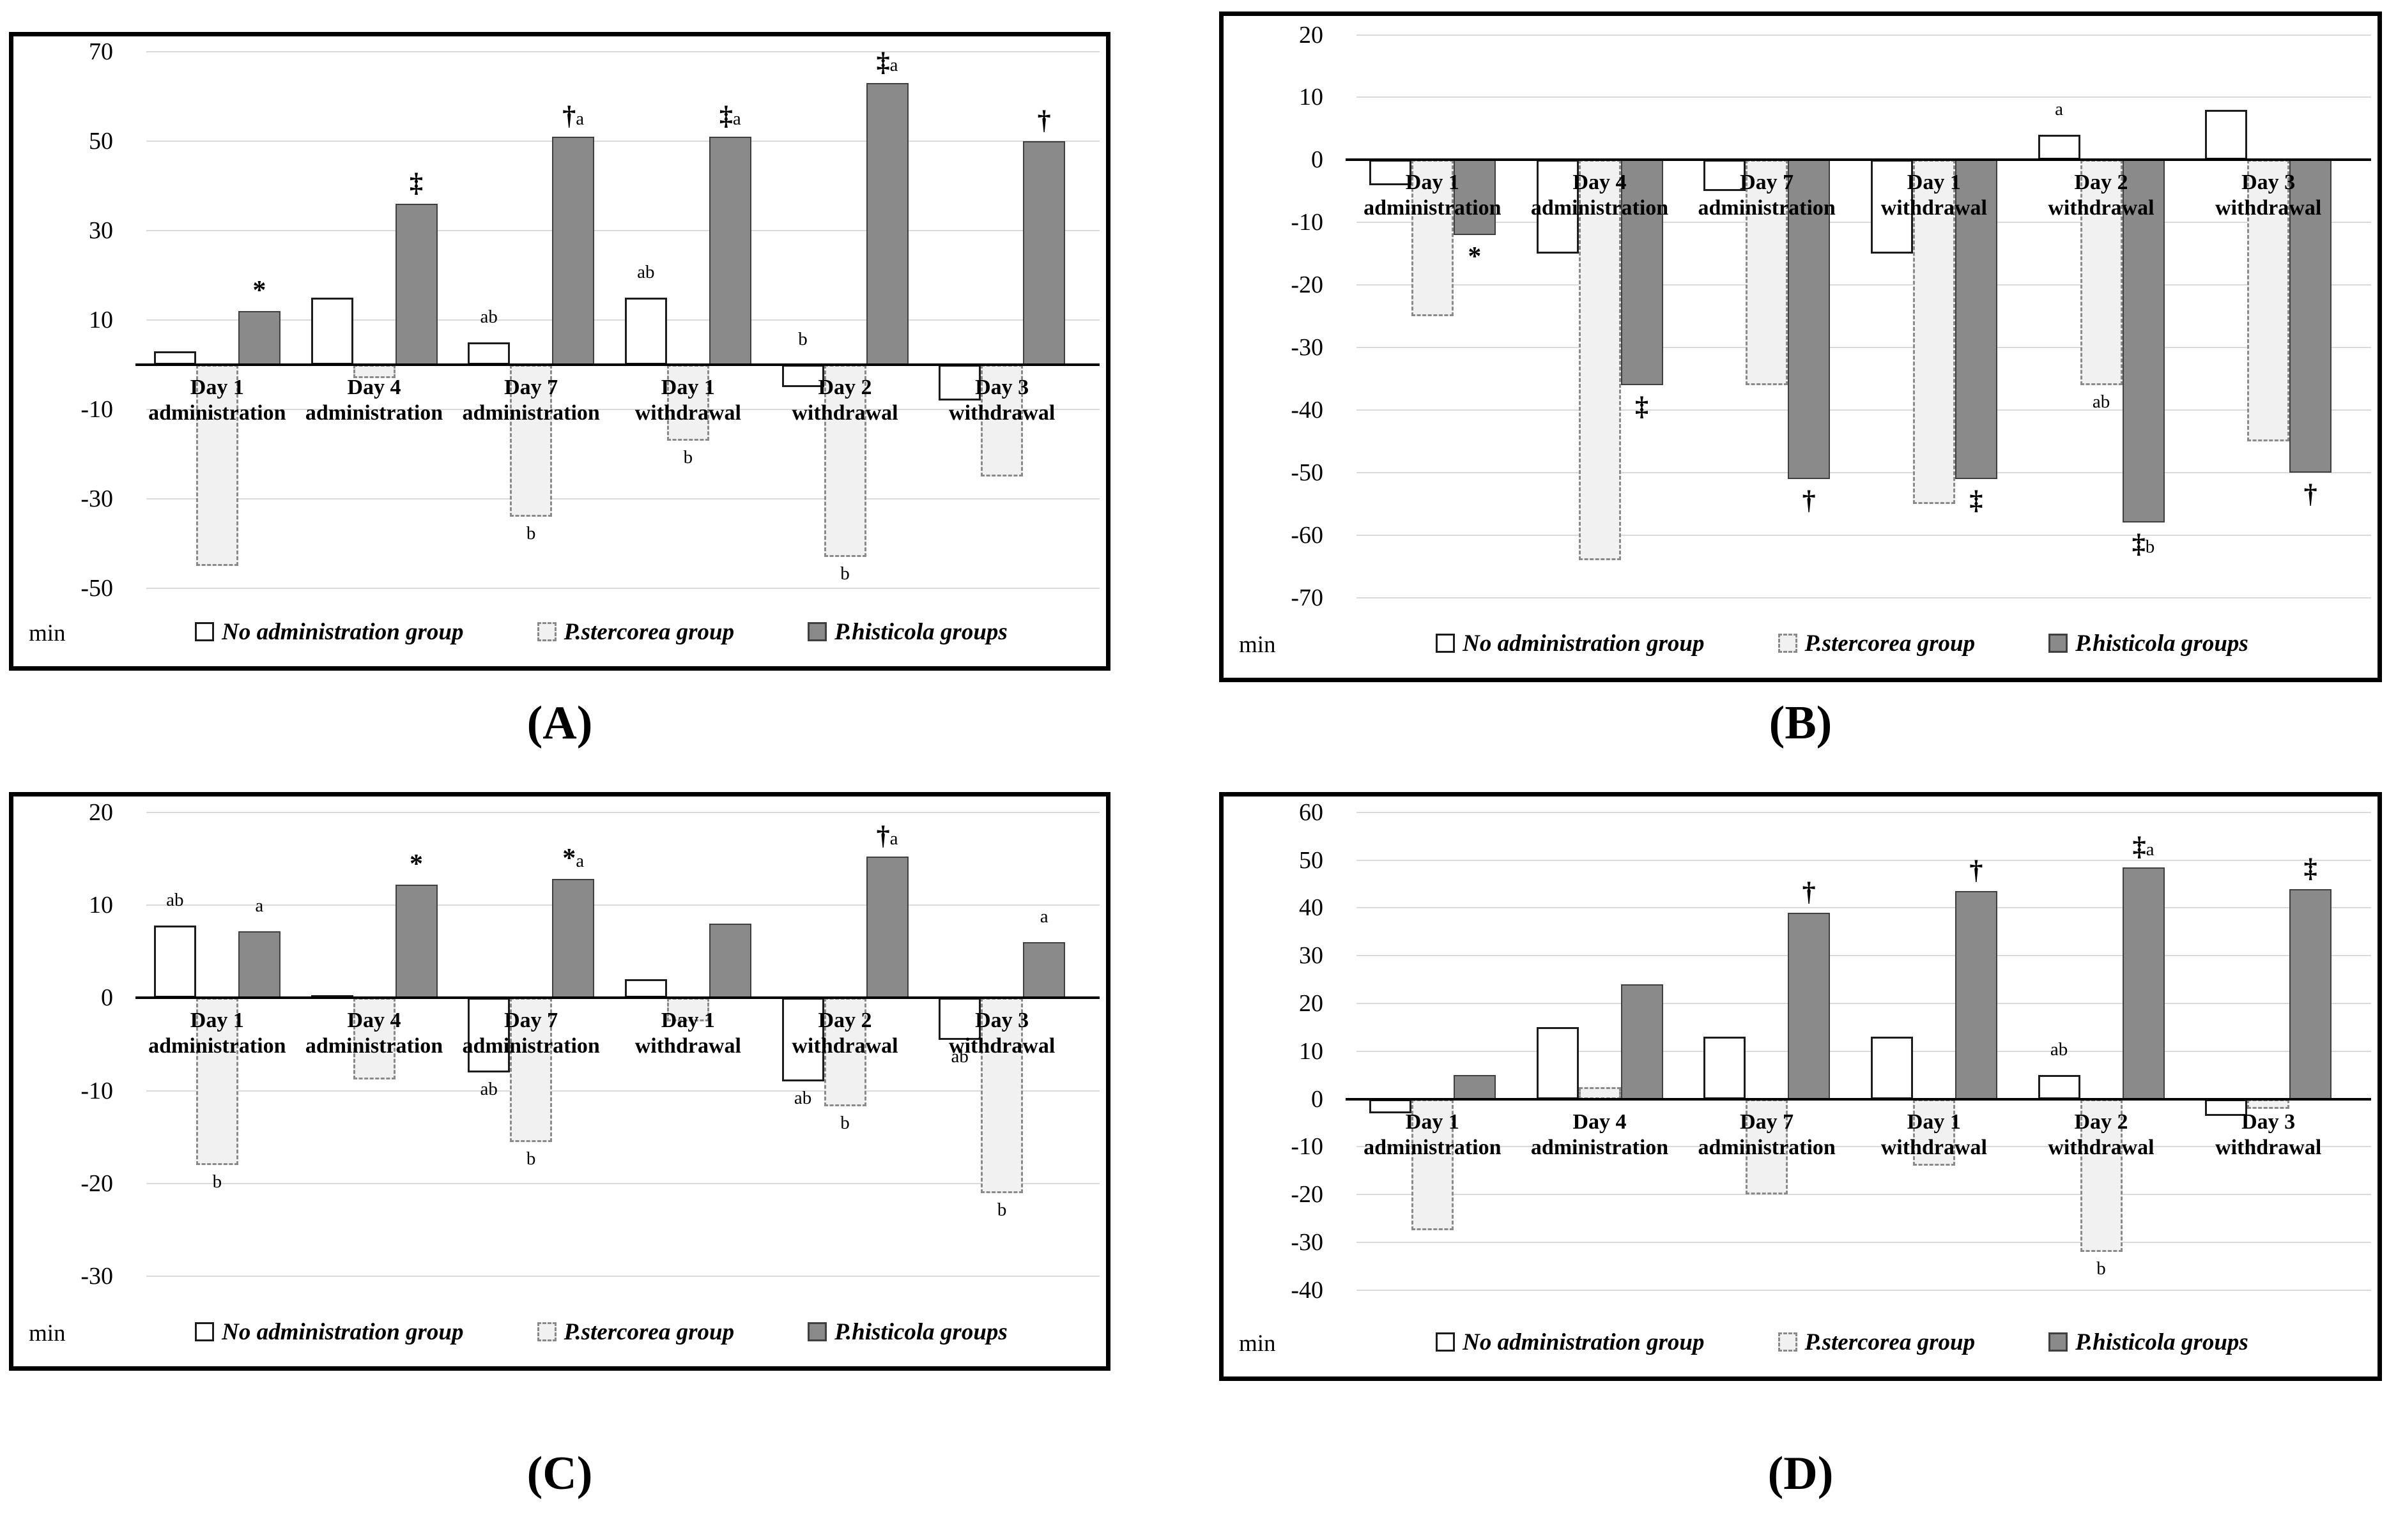 The image size is (2389, 1540). What do you see at coordinates (217, 1181) in the screenshot?
I see `annotation-stercorea-cat0: b` at bounding box center [217, 1181].